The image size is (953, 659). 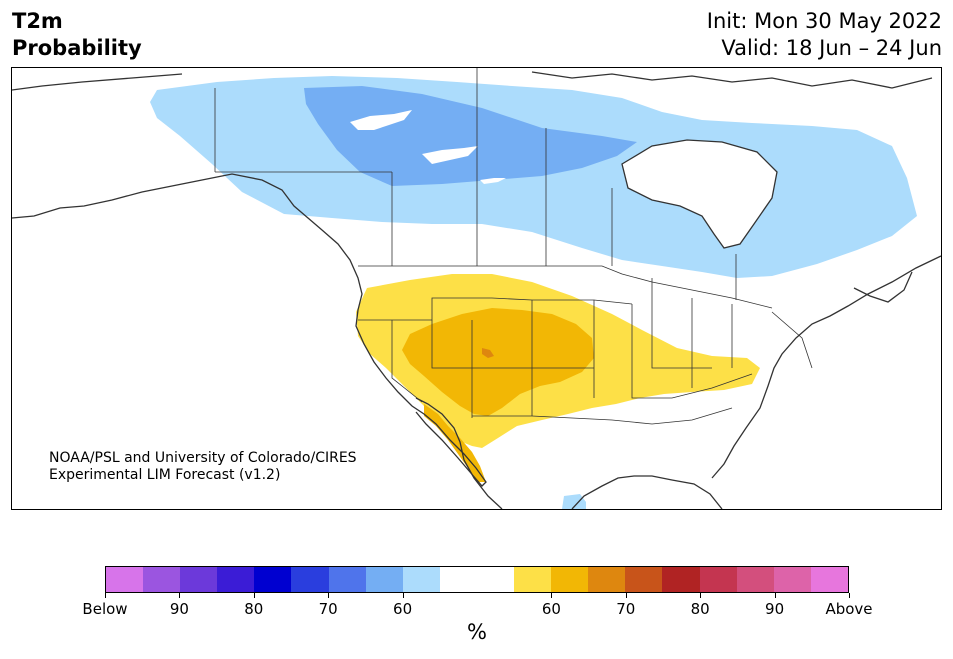 I want to click on colorbar-unit: %, so click(x=477, y=632).